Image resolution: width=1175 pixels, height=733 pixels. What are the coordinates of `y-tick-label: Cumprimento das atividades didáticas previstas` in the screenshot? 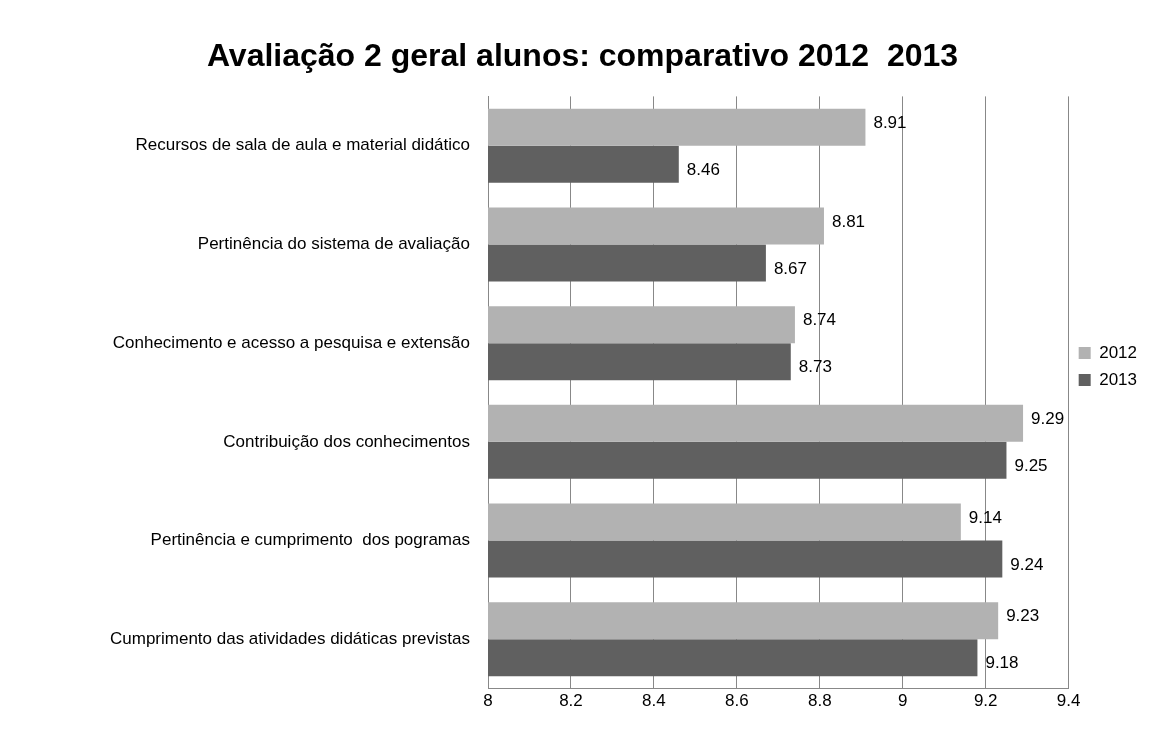 It's located at (289, 638).